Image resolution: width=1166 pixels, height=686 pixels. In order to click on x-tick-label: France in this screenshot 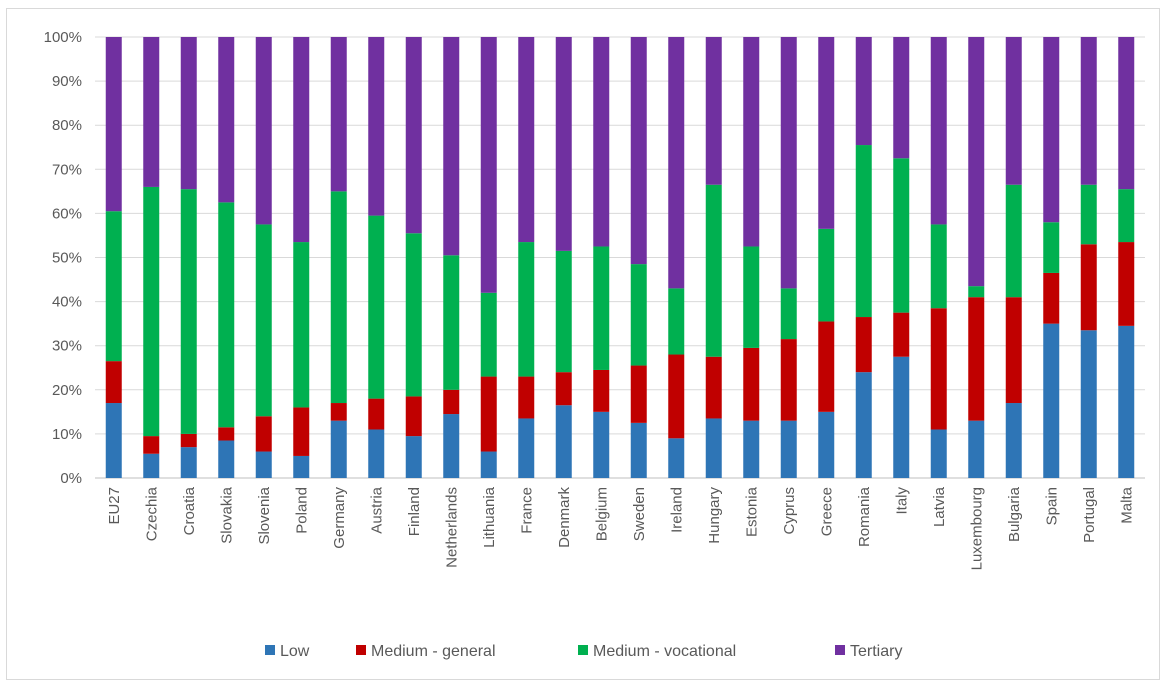, I will do `click(526, 510)`.